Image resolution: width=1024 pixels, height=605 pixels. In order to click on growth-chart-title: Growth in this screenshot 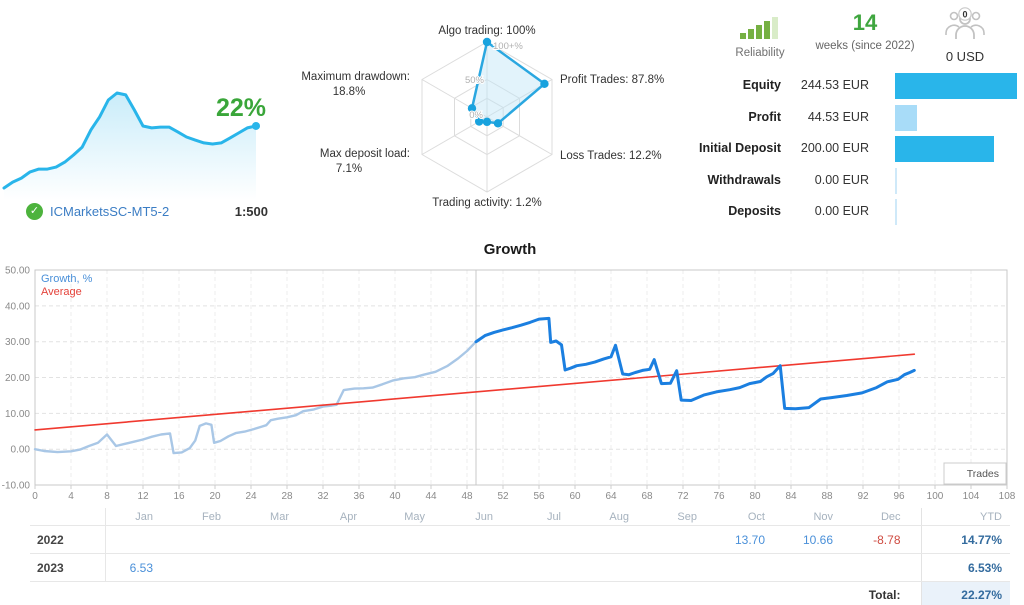, I will do `click(510, 249)`.